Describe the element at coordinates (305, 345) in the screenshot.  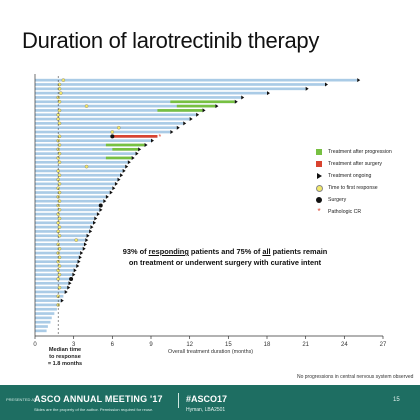
I see `x-tick-label: 21` at that location.